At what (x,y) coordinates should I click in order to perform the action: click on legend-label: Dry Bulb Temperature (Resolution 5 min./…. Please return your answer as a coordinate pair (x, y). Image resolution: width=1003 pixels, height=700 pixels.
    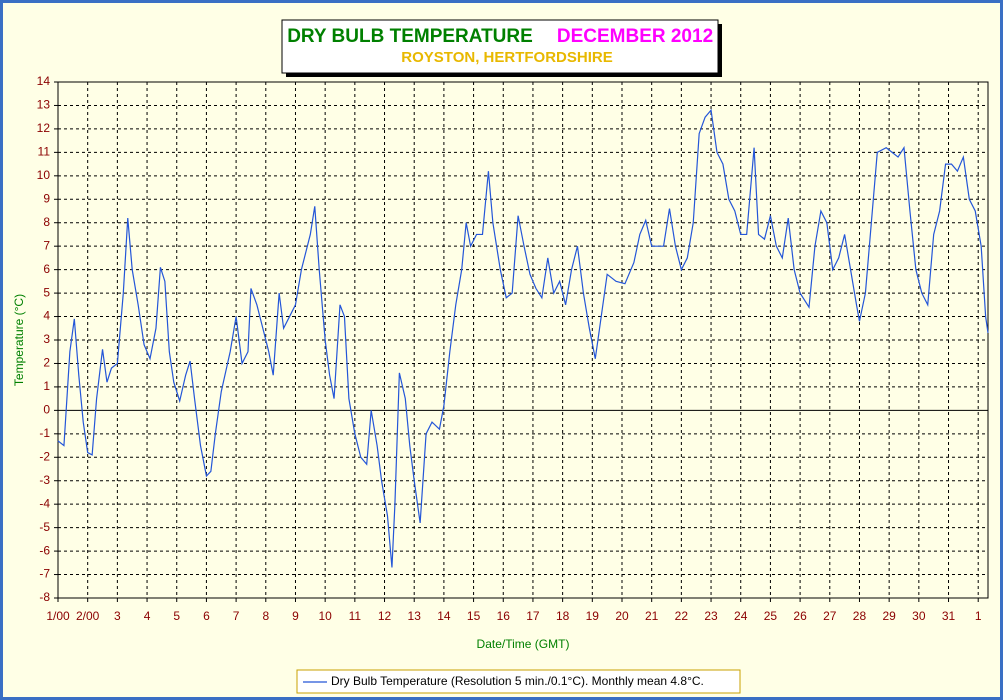
    Looking at the image, I should click on (517, 681).